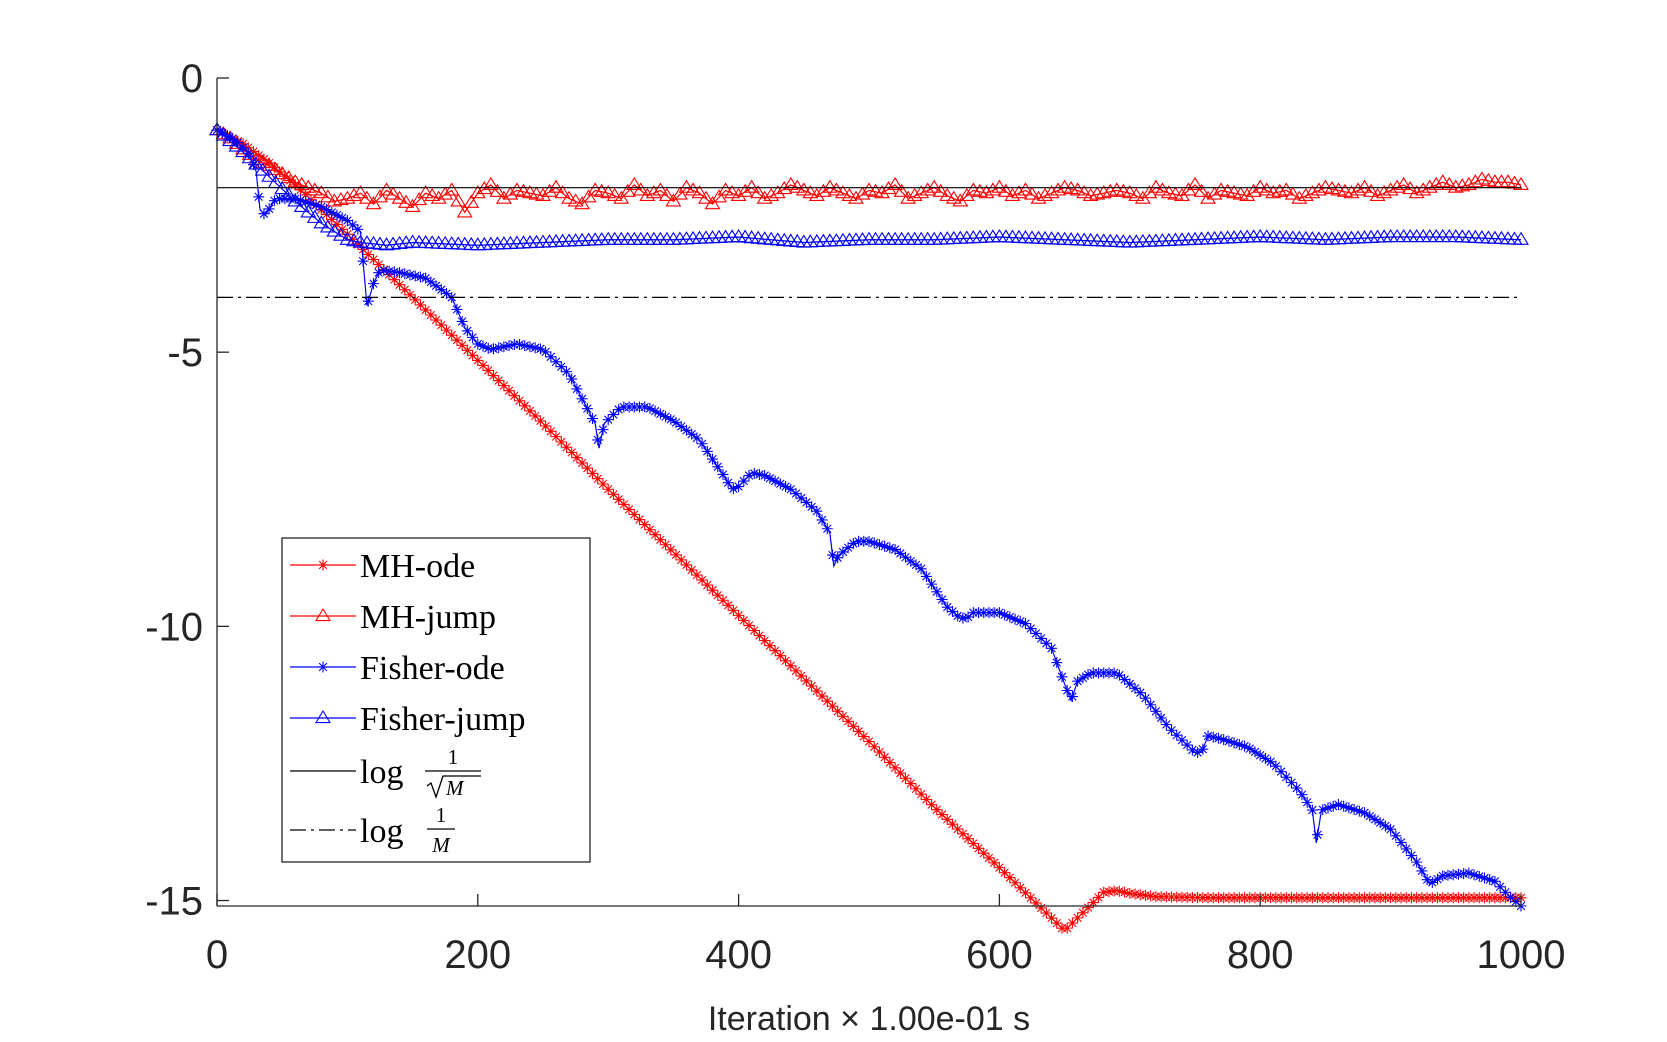 The width and height of the screenshot is (1667, 1042). I want to click on legend-entry-fisher-jump: Fisher-jump, so click(408, 719).